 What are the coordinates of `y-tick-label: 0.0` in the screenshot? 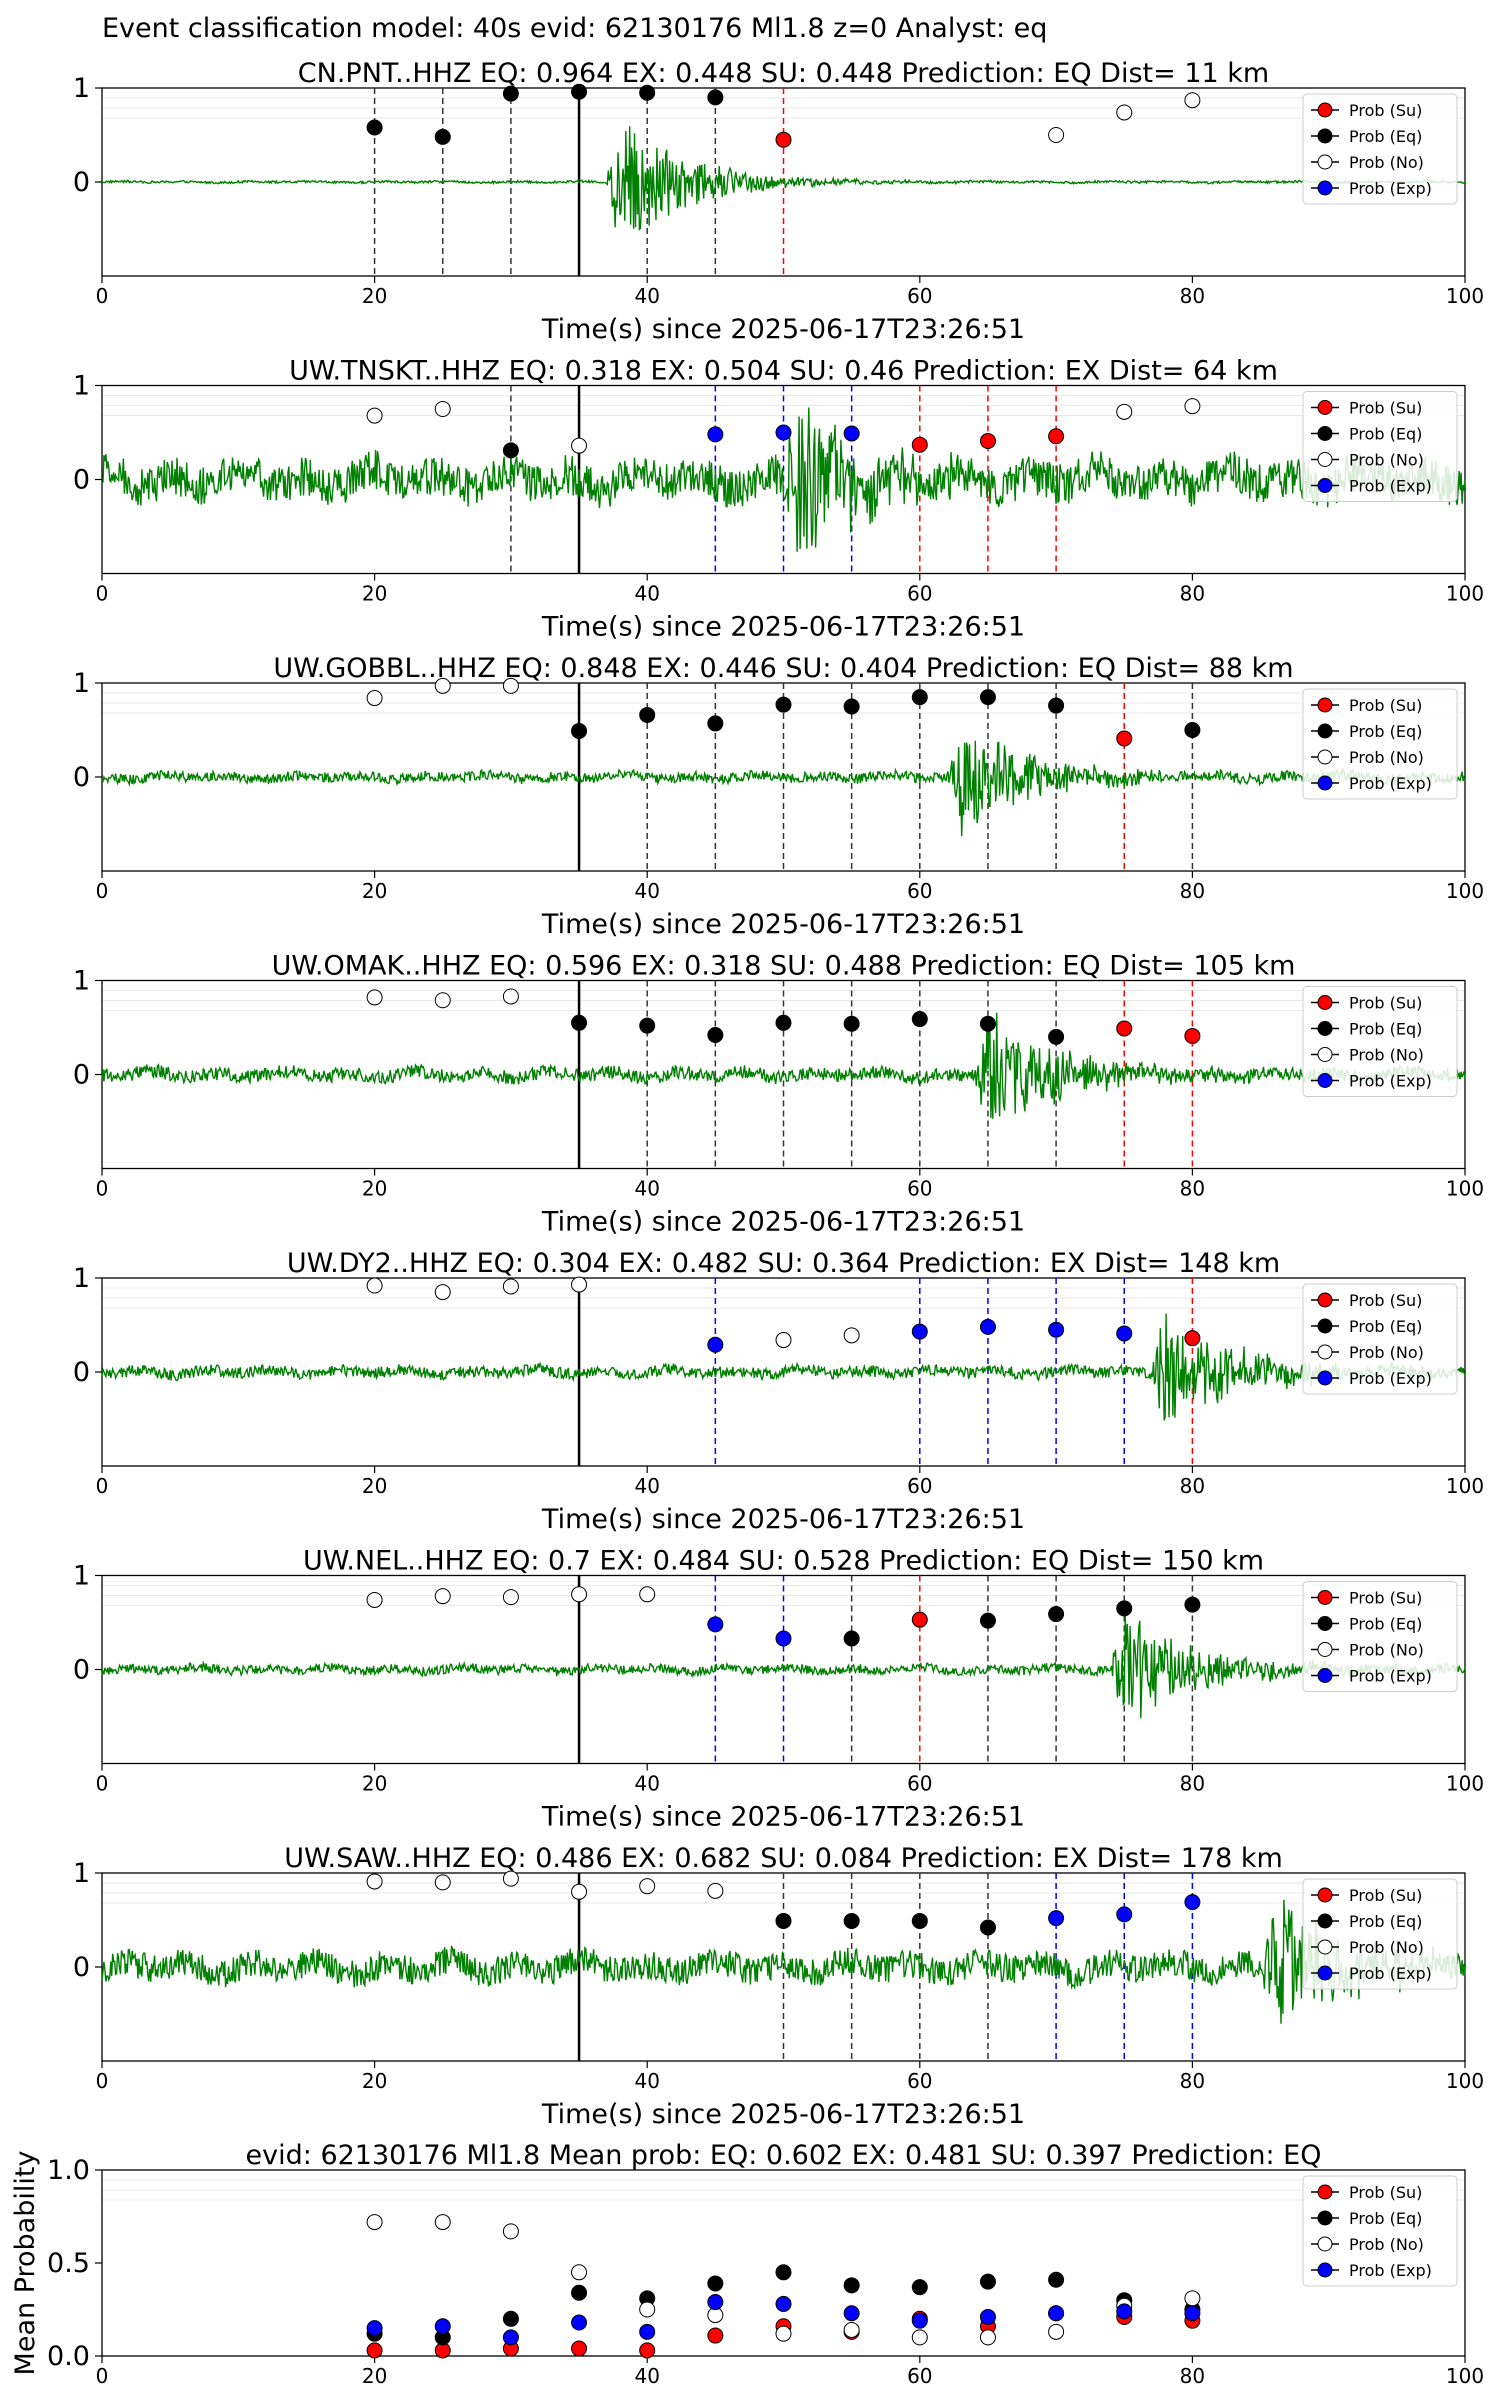 It's located at (68, 2356).